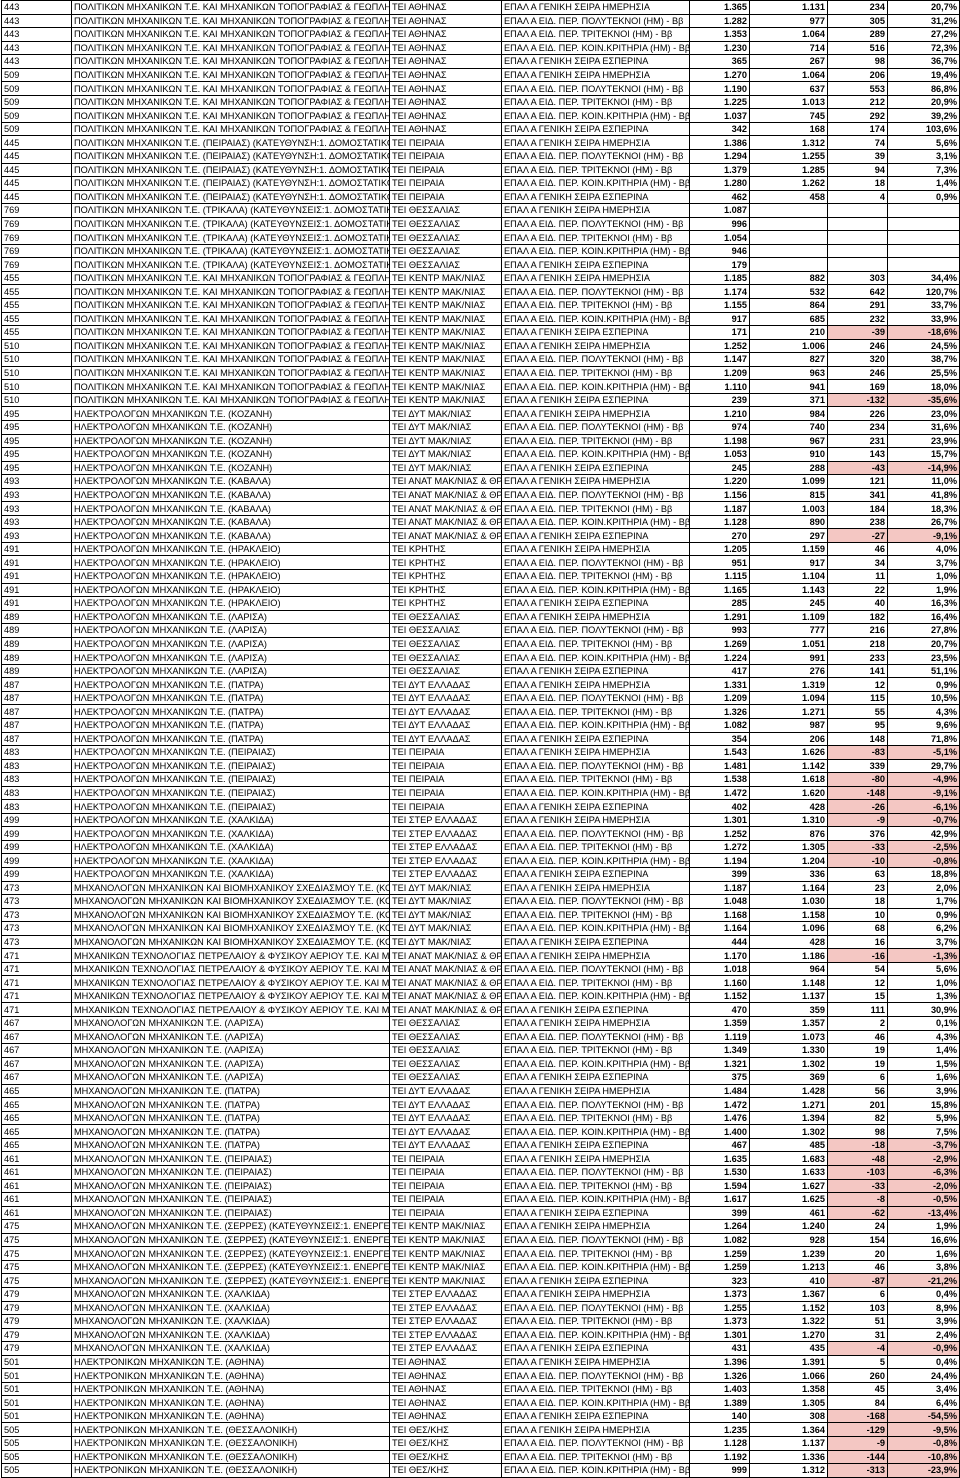  Describe the element at coordinates (923, 1104) in the screenshot. I see `pct-change-cell: 15,8%` at that location.